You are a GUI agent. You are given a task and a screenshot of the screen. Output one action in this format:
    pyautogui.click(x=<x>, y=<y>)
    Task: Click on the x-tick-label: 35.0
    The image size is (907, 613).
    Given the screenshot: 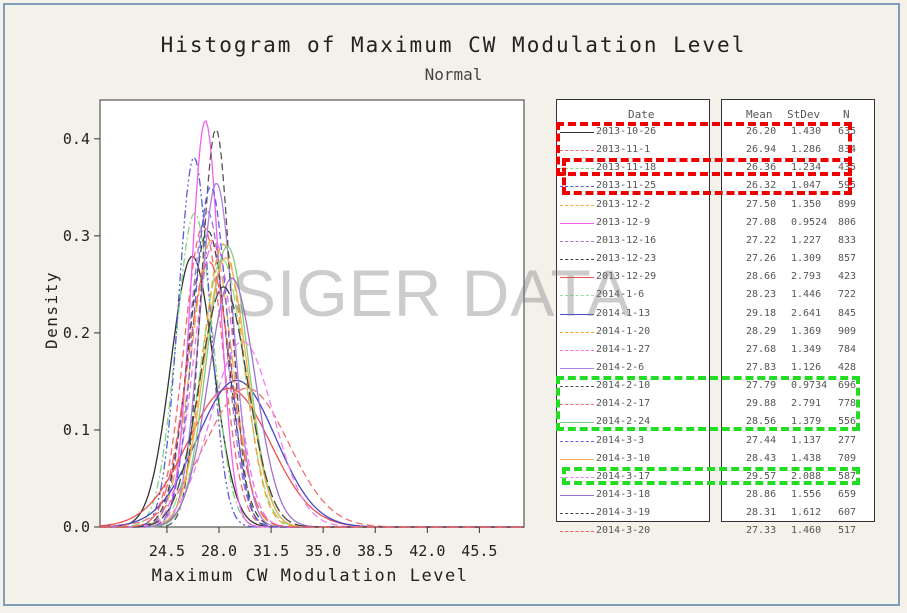 What is the action you would take?
    pyautogui.click(x=323, y=551)
    